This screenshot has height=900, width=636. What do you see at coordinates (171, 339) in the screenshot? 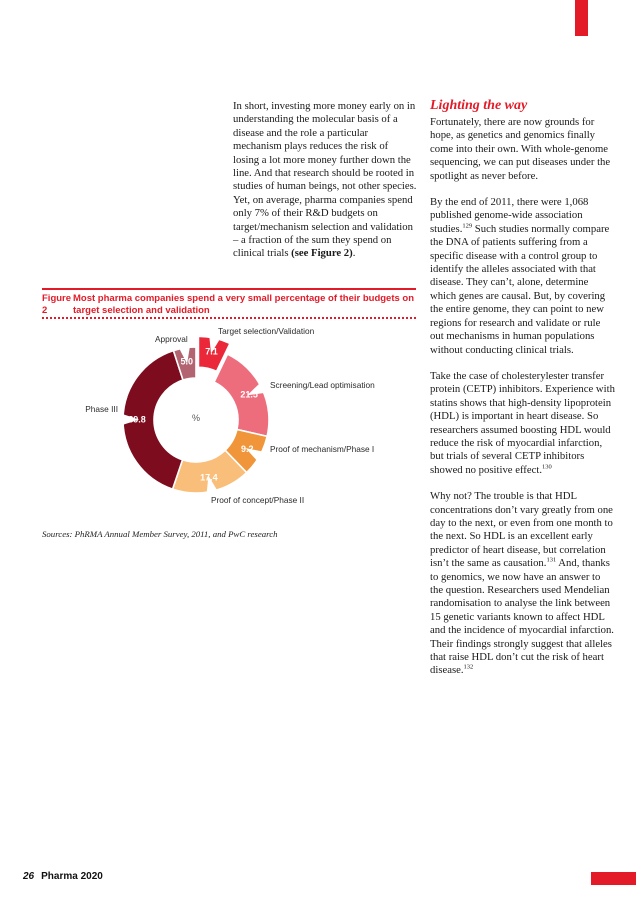
I see `slice-label-approval: Approval` at bounding box center [171, 339].